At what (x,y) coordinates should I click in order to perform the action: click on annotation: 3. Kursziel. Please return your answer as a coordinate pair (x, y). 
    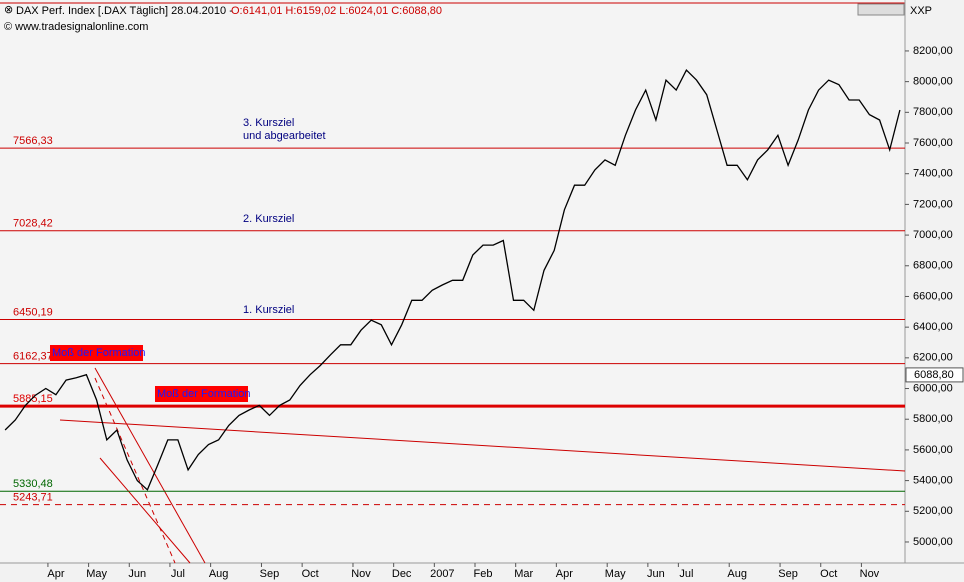
    Looking at the image, I should click on (268, 123).